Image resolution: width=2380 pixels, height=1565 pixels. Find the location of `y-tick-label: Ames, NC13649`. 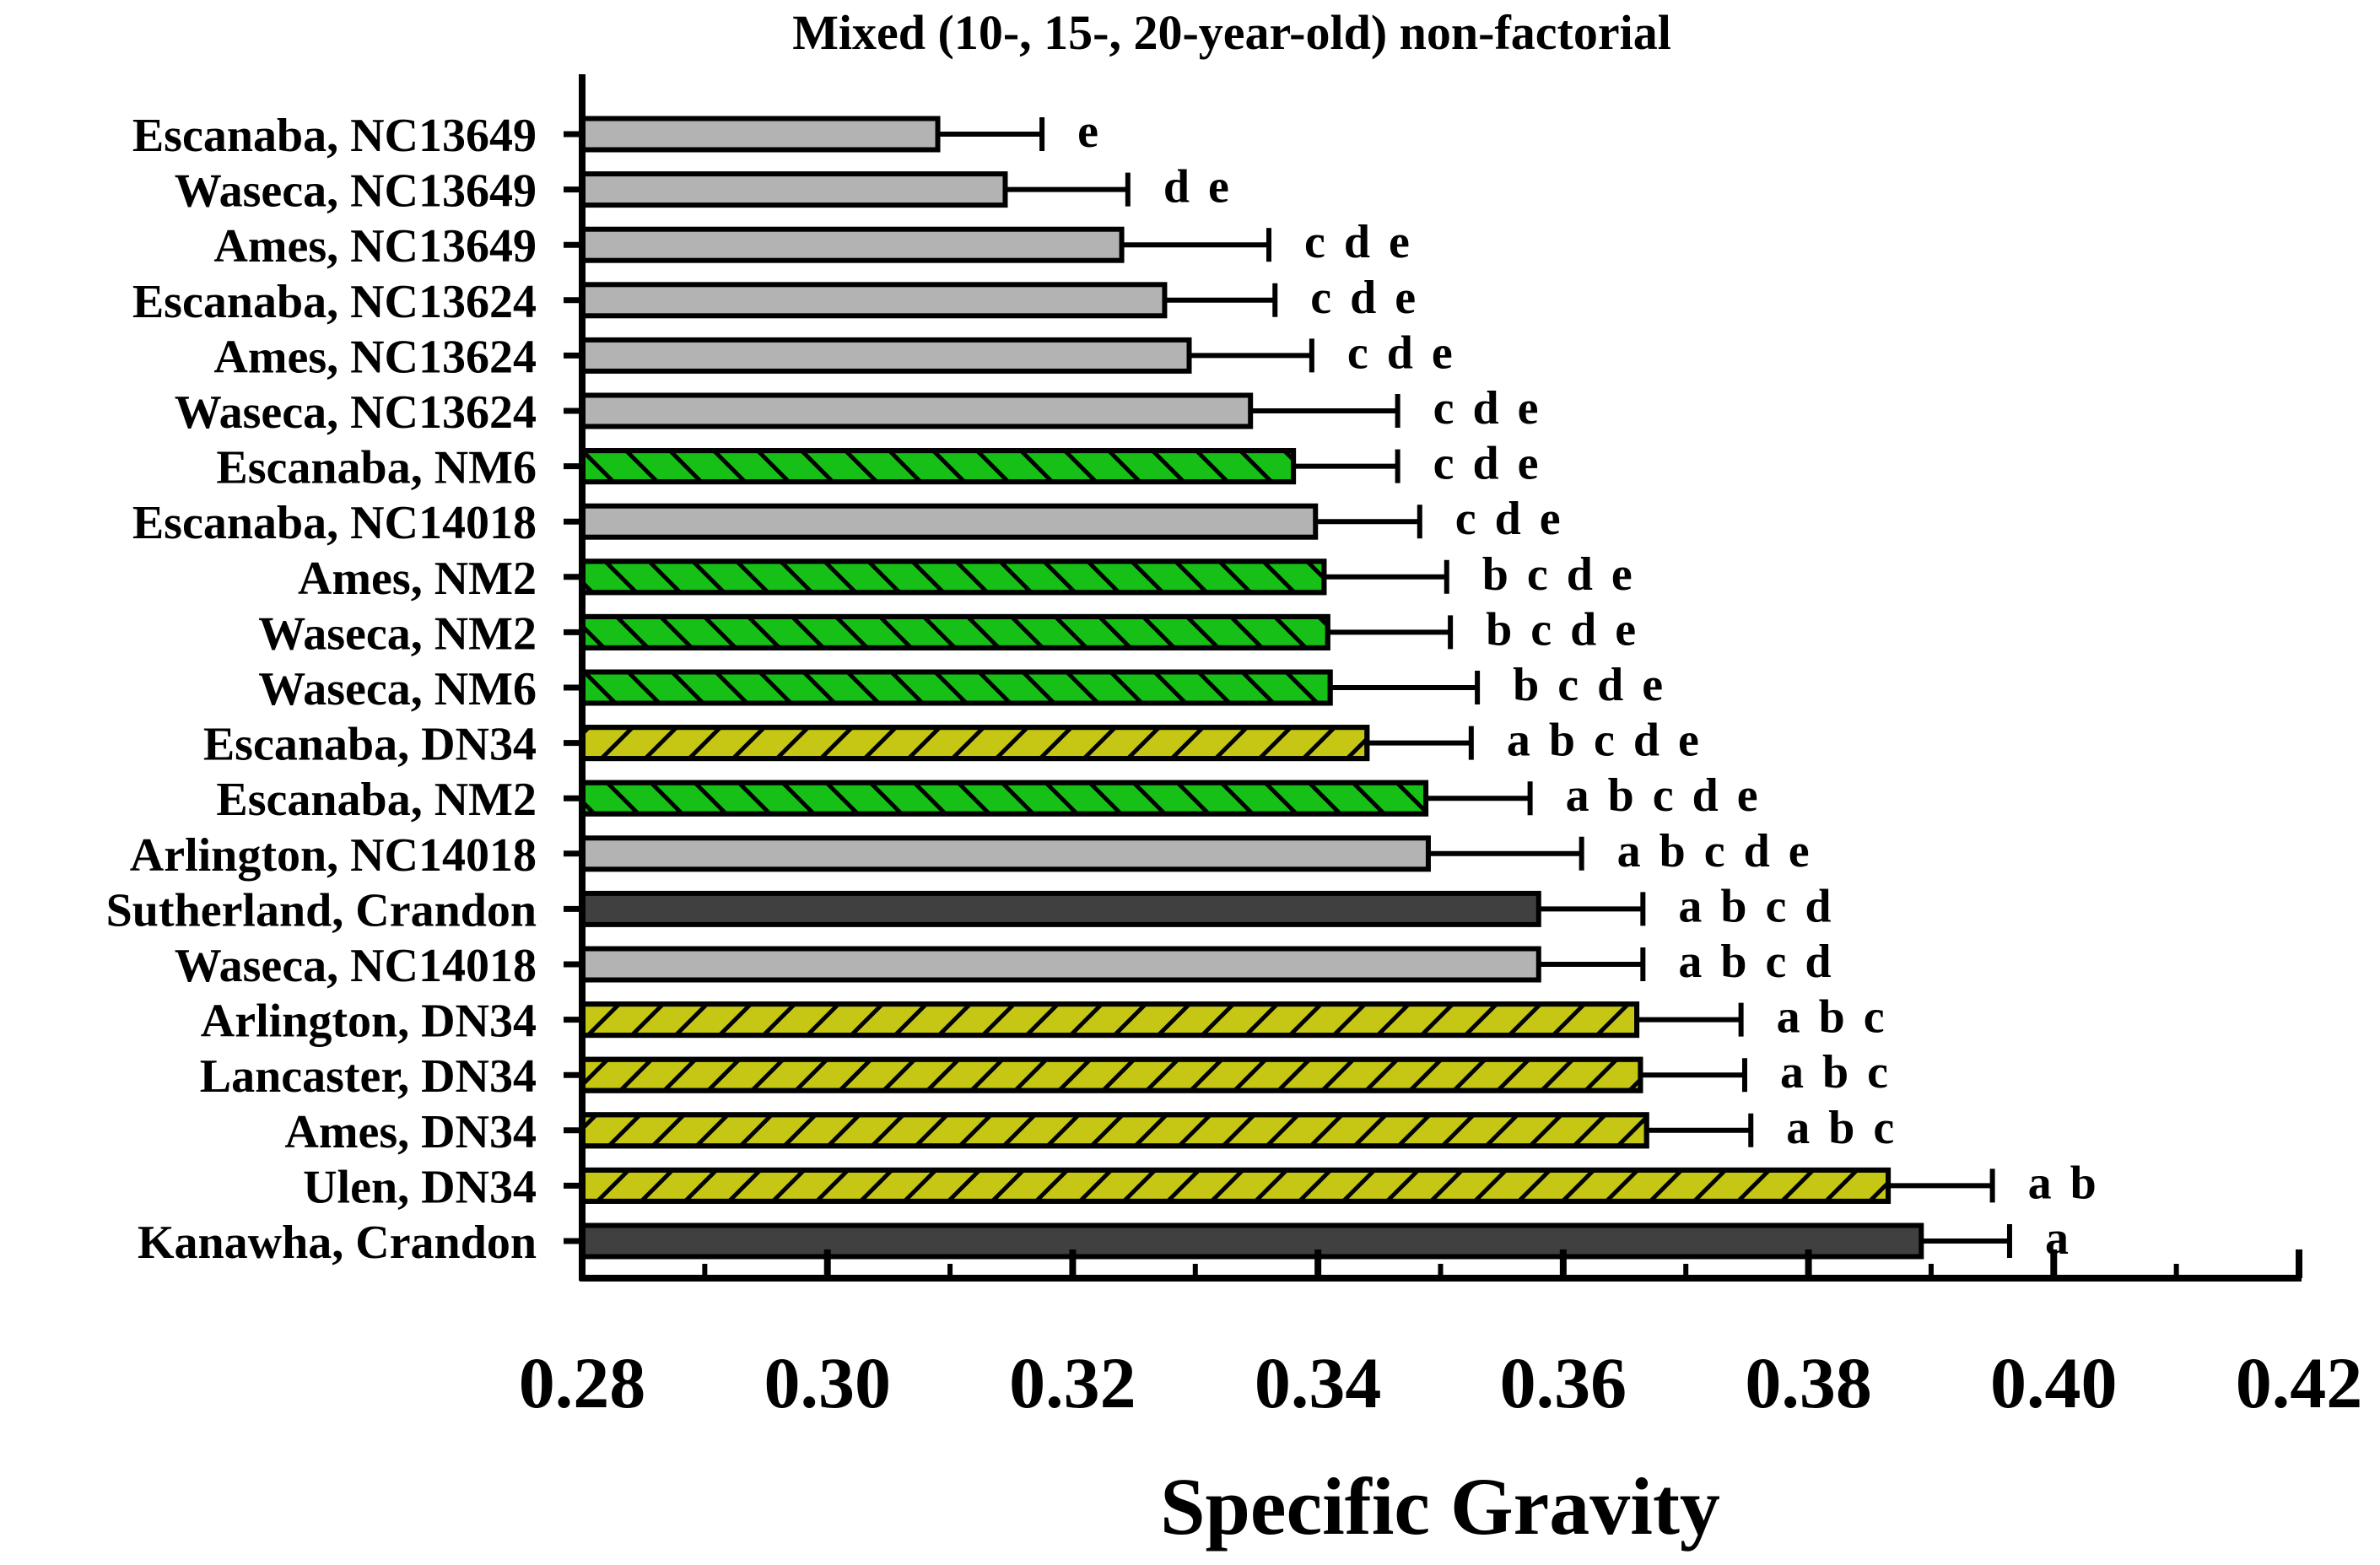

y-tick-label: Ames, NC13649 is located at coordinates (375, 247).